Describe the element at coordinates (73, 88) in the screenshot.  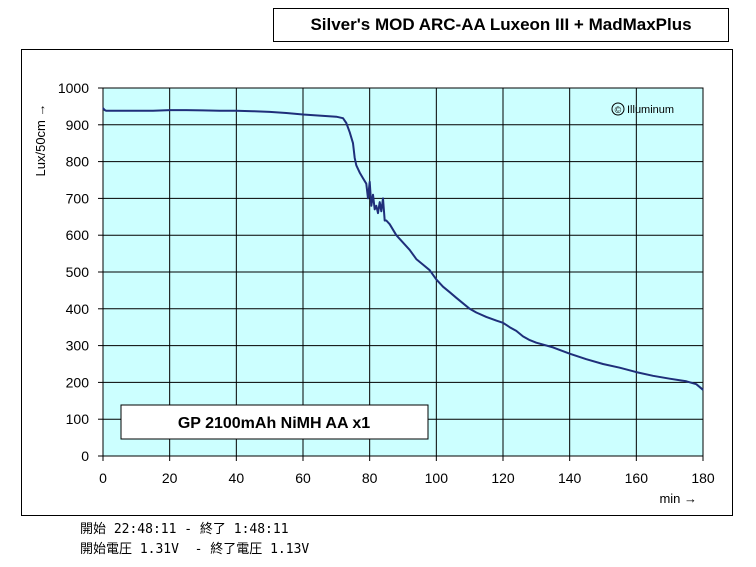
I see `y-tick-label: 1000` at that location.